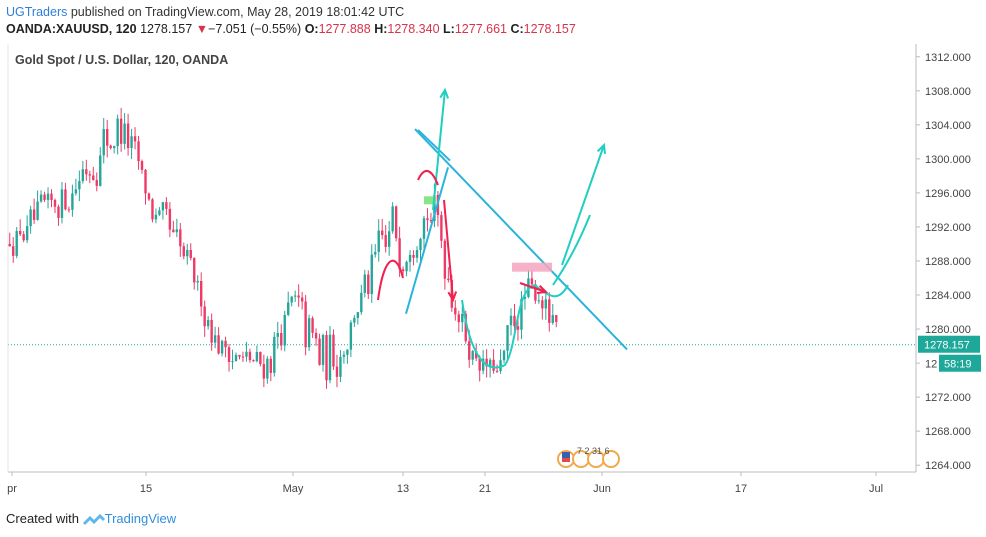 The height and width of the screenshot is (537, 986). Describe the element at coordinates (549, 29) in the screenshot. I see `close-value: 1278.157` at that location.